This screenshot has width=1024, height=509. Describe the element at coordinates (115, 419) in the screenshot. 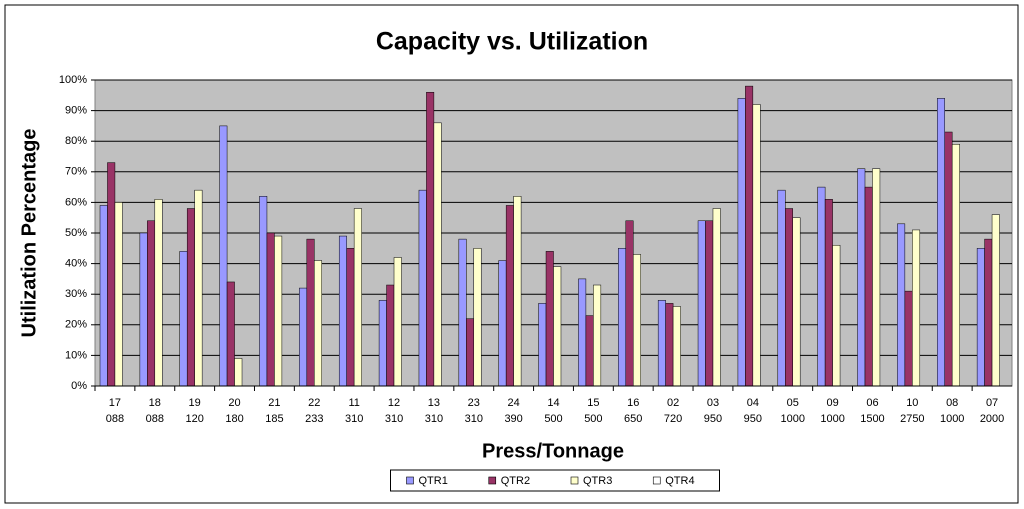

I see `x-tick-label: 088` at that location.